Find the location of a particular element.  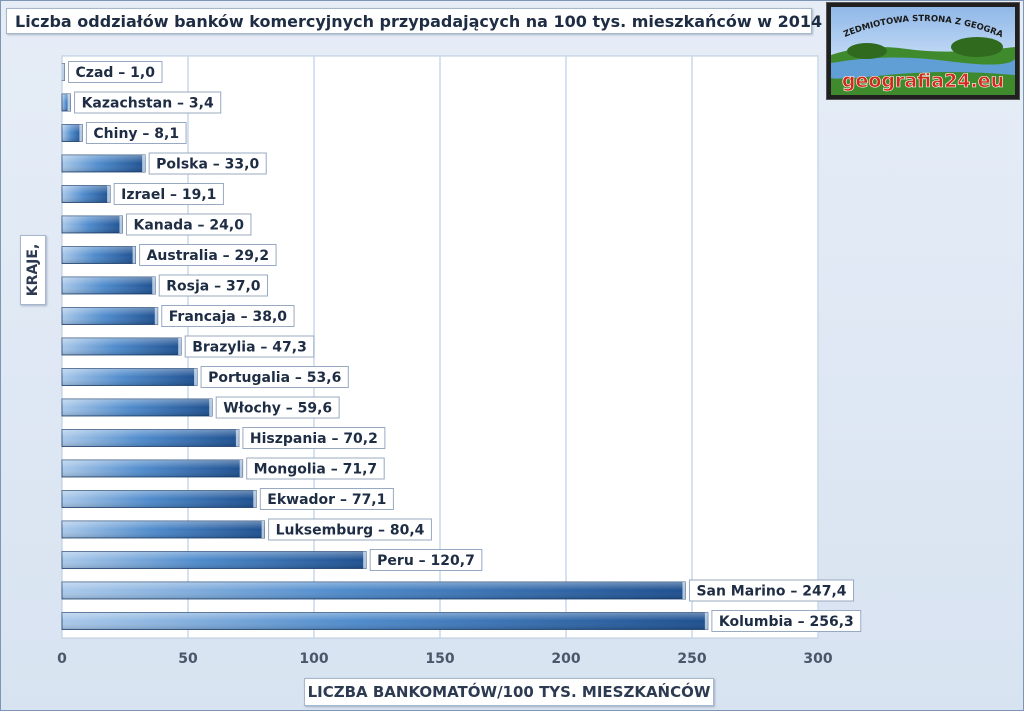

bar-label-text: Kolumbia – 256,3 is located at coordinates (786, 622).